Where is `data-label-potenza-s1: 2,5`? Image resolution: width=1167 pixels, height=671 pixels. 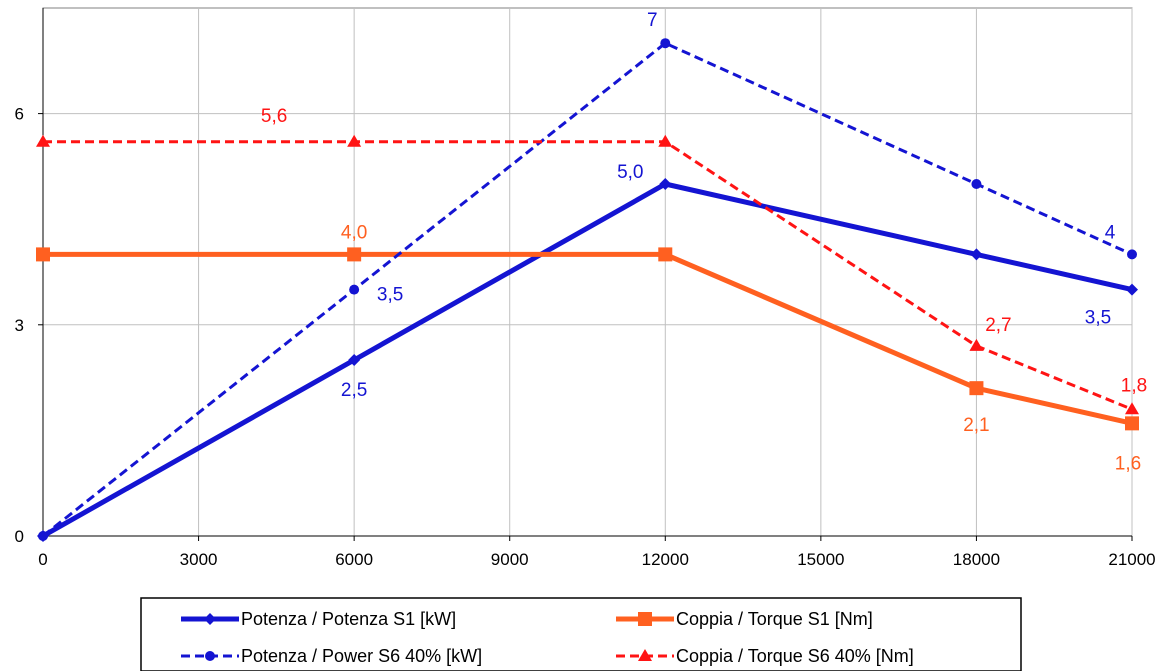 data-label-potenza-s1: 2,5 is located at coordinates (354, 390).